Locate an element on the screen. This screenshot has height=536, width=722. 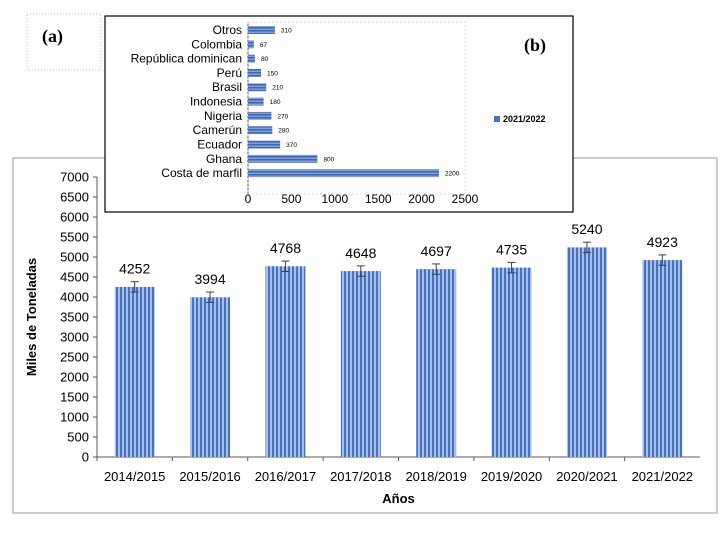
inset-data-label: 150 is located at coordinates (272, 73).